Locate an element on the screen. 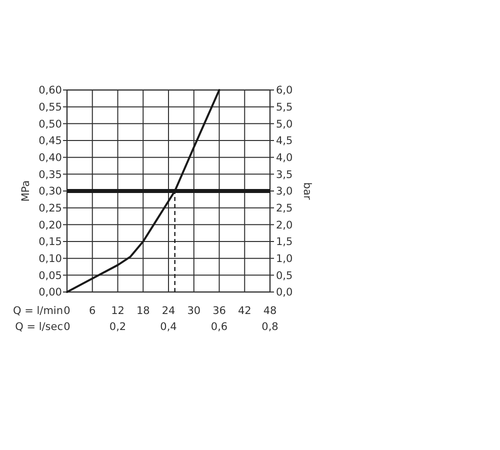  y-tick-label: 0,60 is located at coordinates (50, 90).